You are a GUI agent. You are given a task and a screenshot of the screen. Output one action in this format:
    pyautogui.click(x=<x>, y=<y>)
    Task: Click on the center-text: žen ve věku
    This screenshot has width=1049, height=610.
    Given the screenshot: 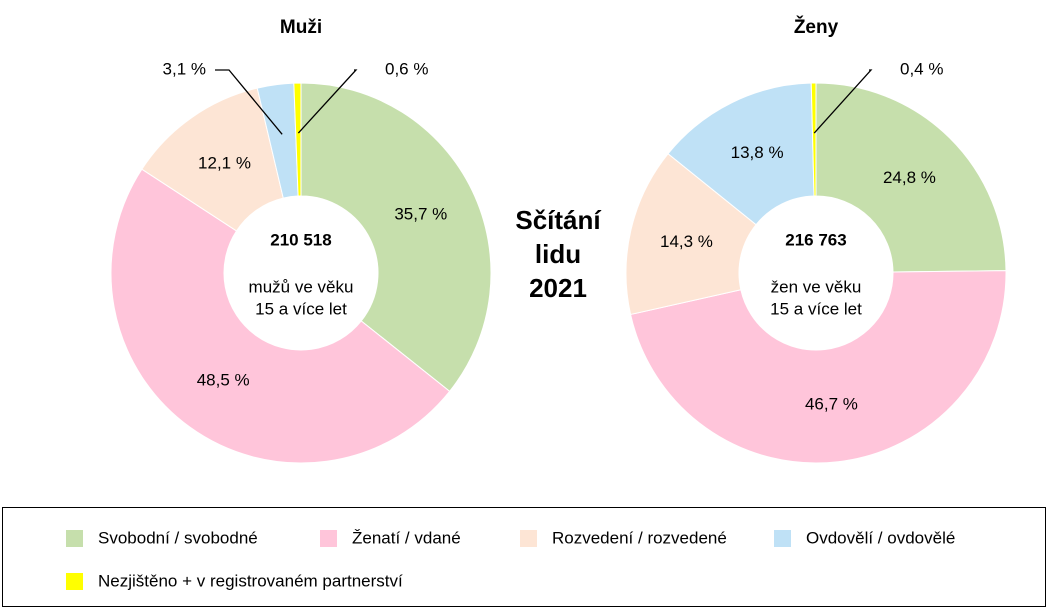 What is the action you would take?
    pyautogui.click(x=816, y=286)
    